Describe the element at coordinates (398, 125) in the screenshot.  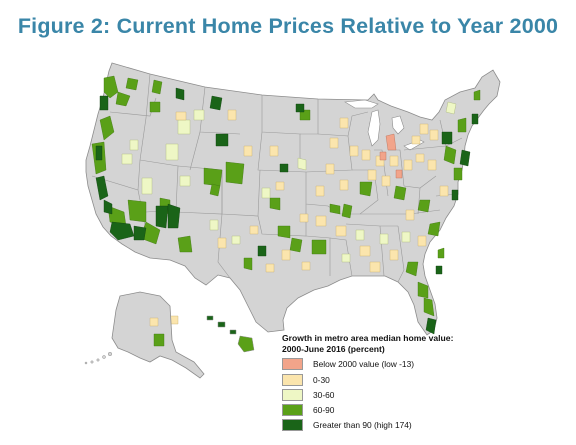
I see `lake-huron` at that location.